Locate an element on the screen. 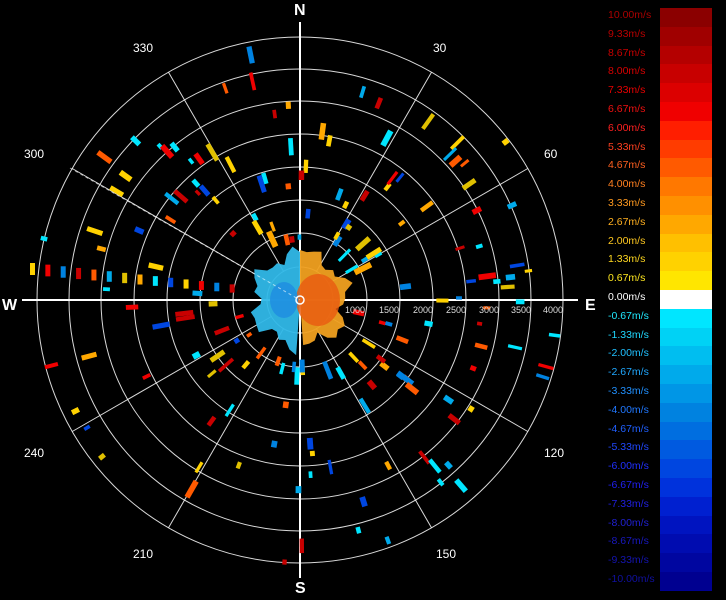  echo-core-peak is located at coordinates (318, 300).